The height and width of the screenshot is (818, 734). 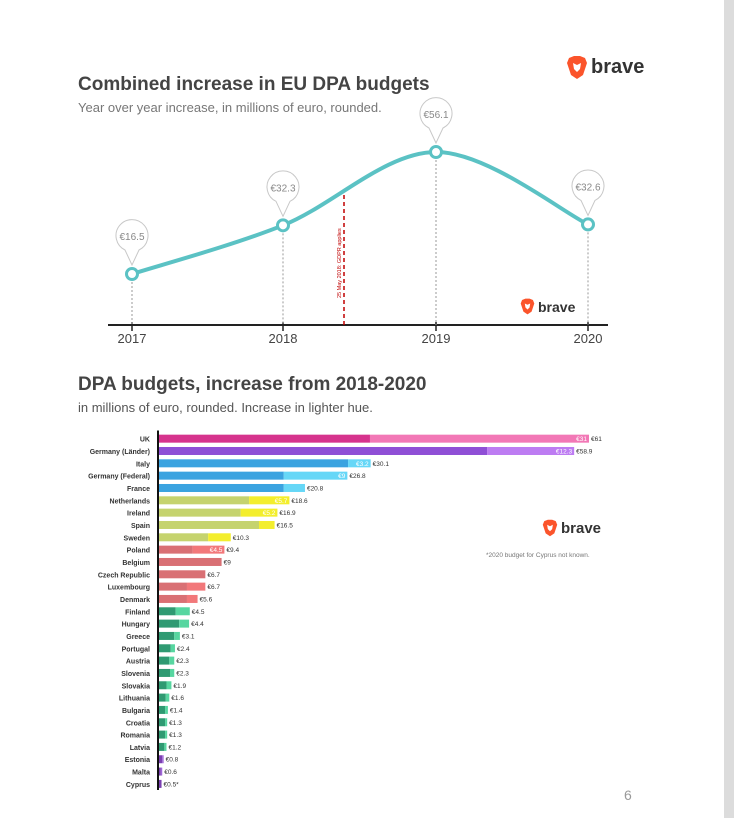 What do you see at coordinates (584, 451) in the screenshot?
I see `total-label: €58.9` at bounding box center [584, 451].